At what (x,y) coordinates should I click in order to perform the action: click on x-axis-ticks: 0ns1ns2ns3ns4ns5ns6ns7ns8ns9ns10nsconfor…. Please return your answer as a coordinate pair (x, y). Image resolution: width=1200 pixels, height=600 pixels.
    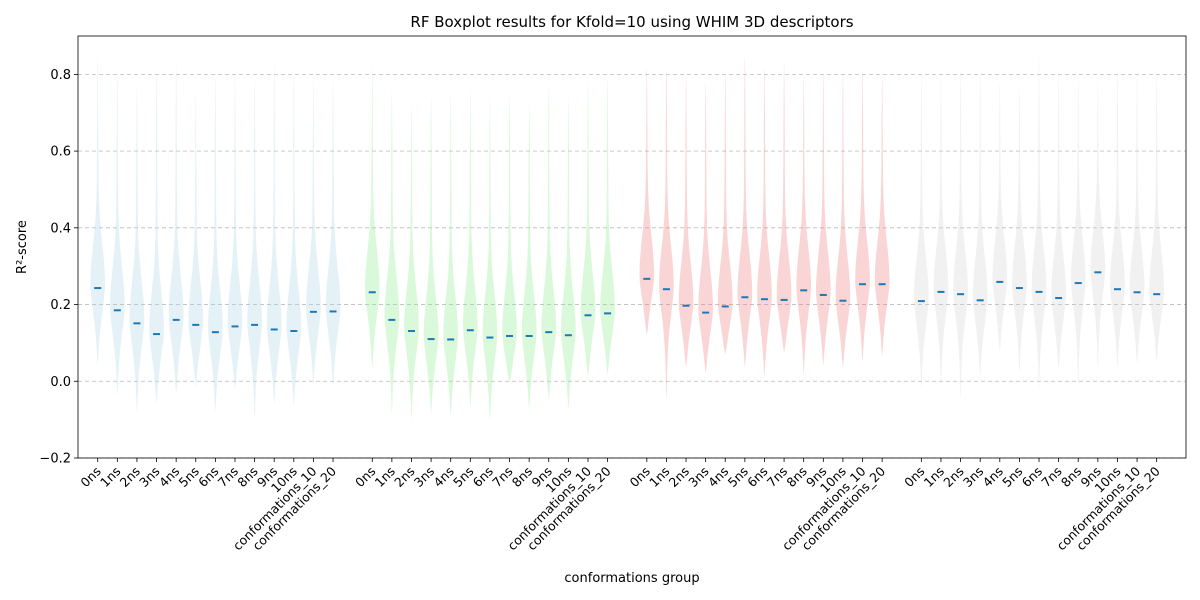
    Looking at the image, I should click on (620, 505).